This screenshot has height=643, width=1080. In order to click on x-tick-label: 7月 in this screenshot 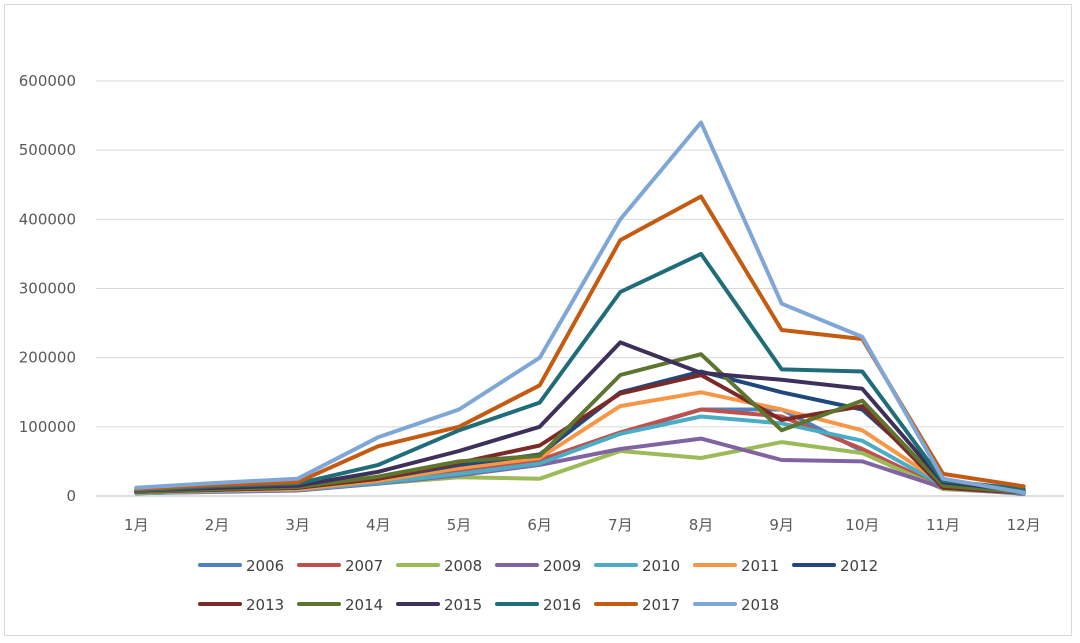, I will do `click(620, 525)`.